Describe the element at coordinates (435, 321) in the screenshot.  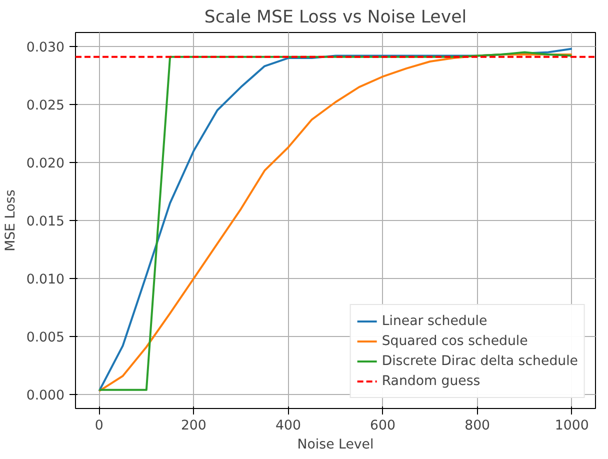
I see `legend-label: Linear schedule` at that location.